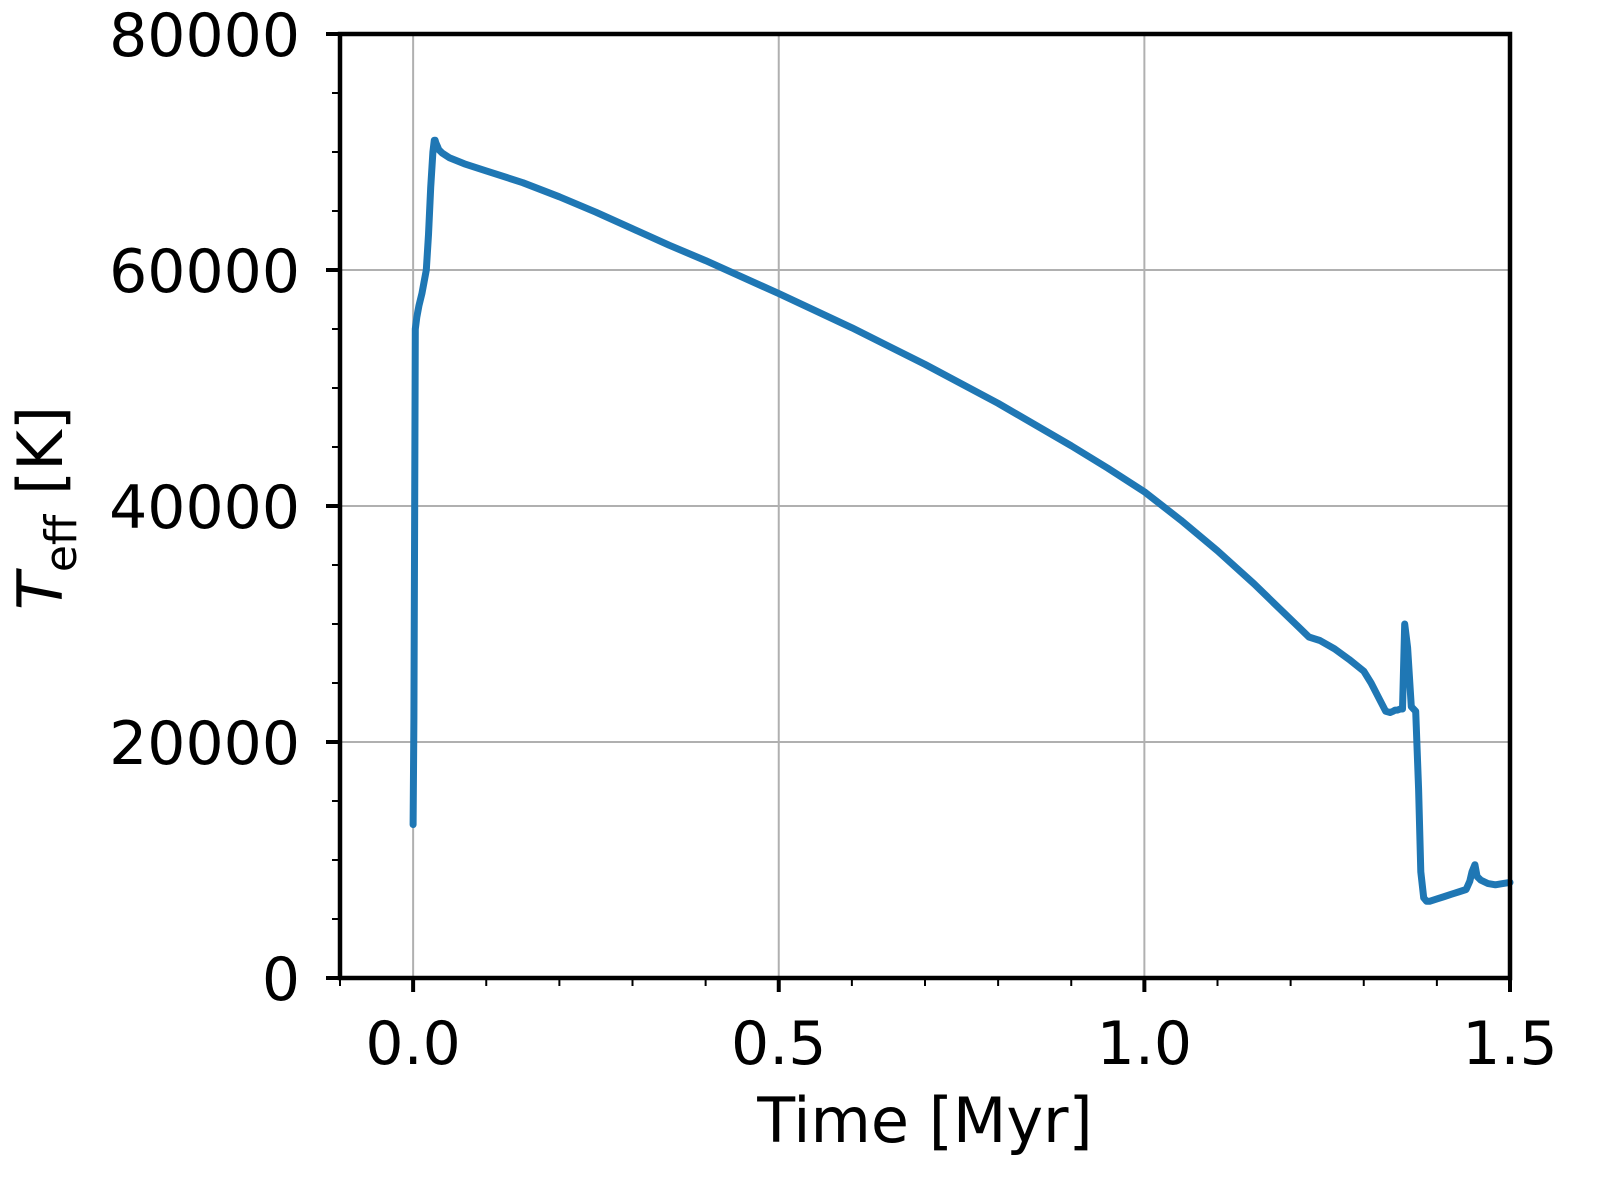 This screenshot has height=1190, width=1600. I want to click on x-tick-label: 0.0, so click(412, 1044).